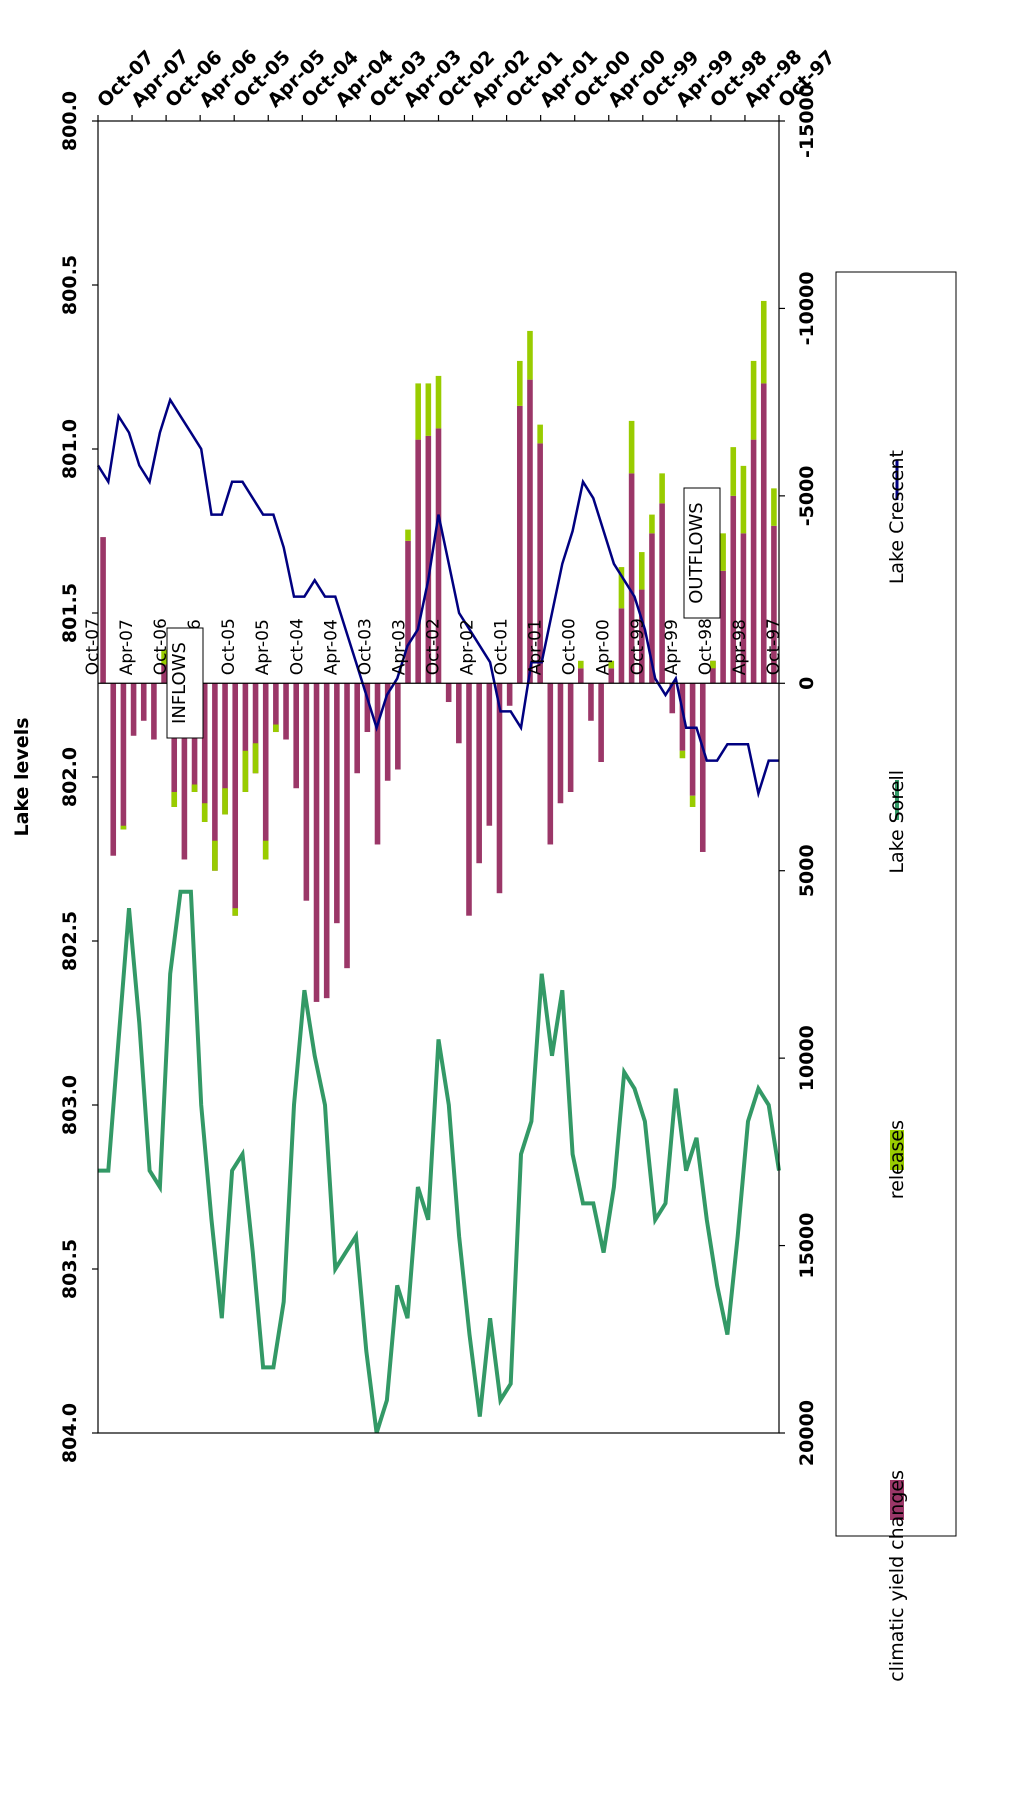  What do you see at coordinates (807, 121) in the screenshot?
I see `left-tick-label: -15000` at bounding box center [807, 121].